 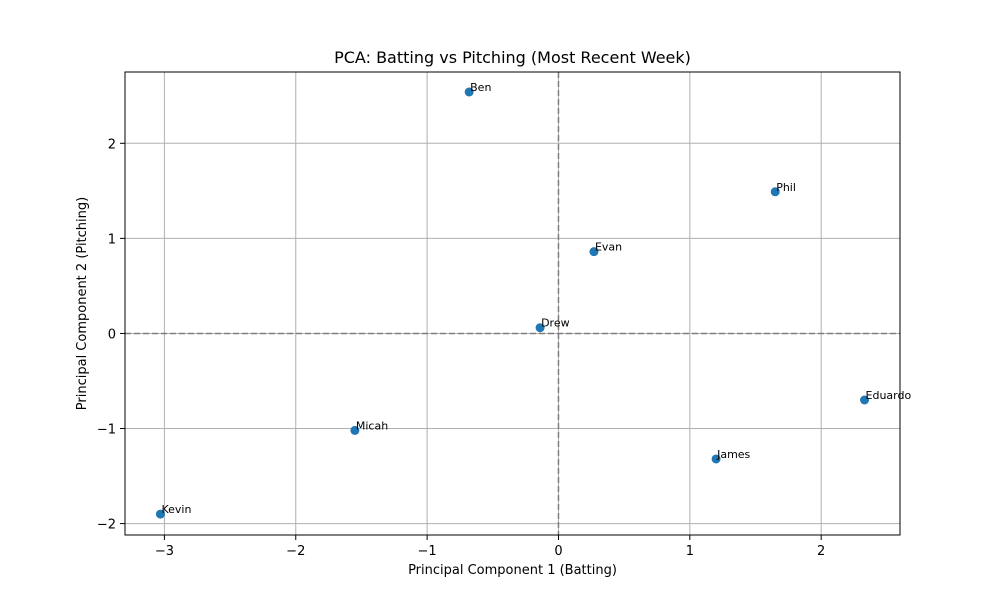 I want to click on point-label: Drew, so click(x=555, y=323).